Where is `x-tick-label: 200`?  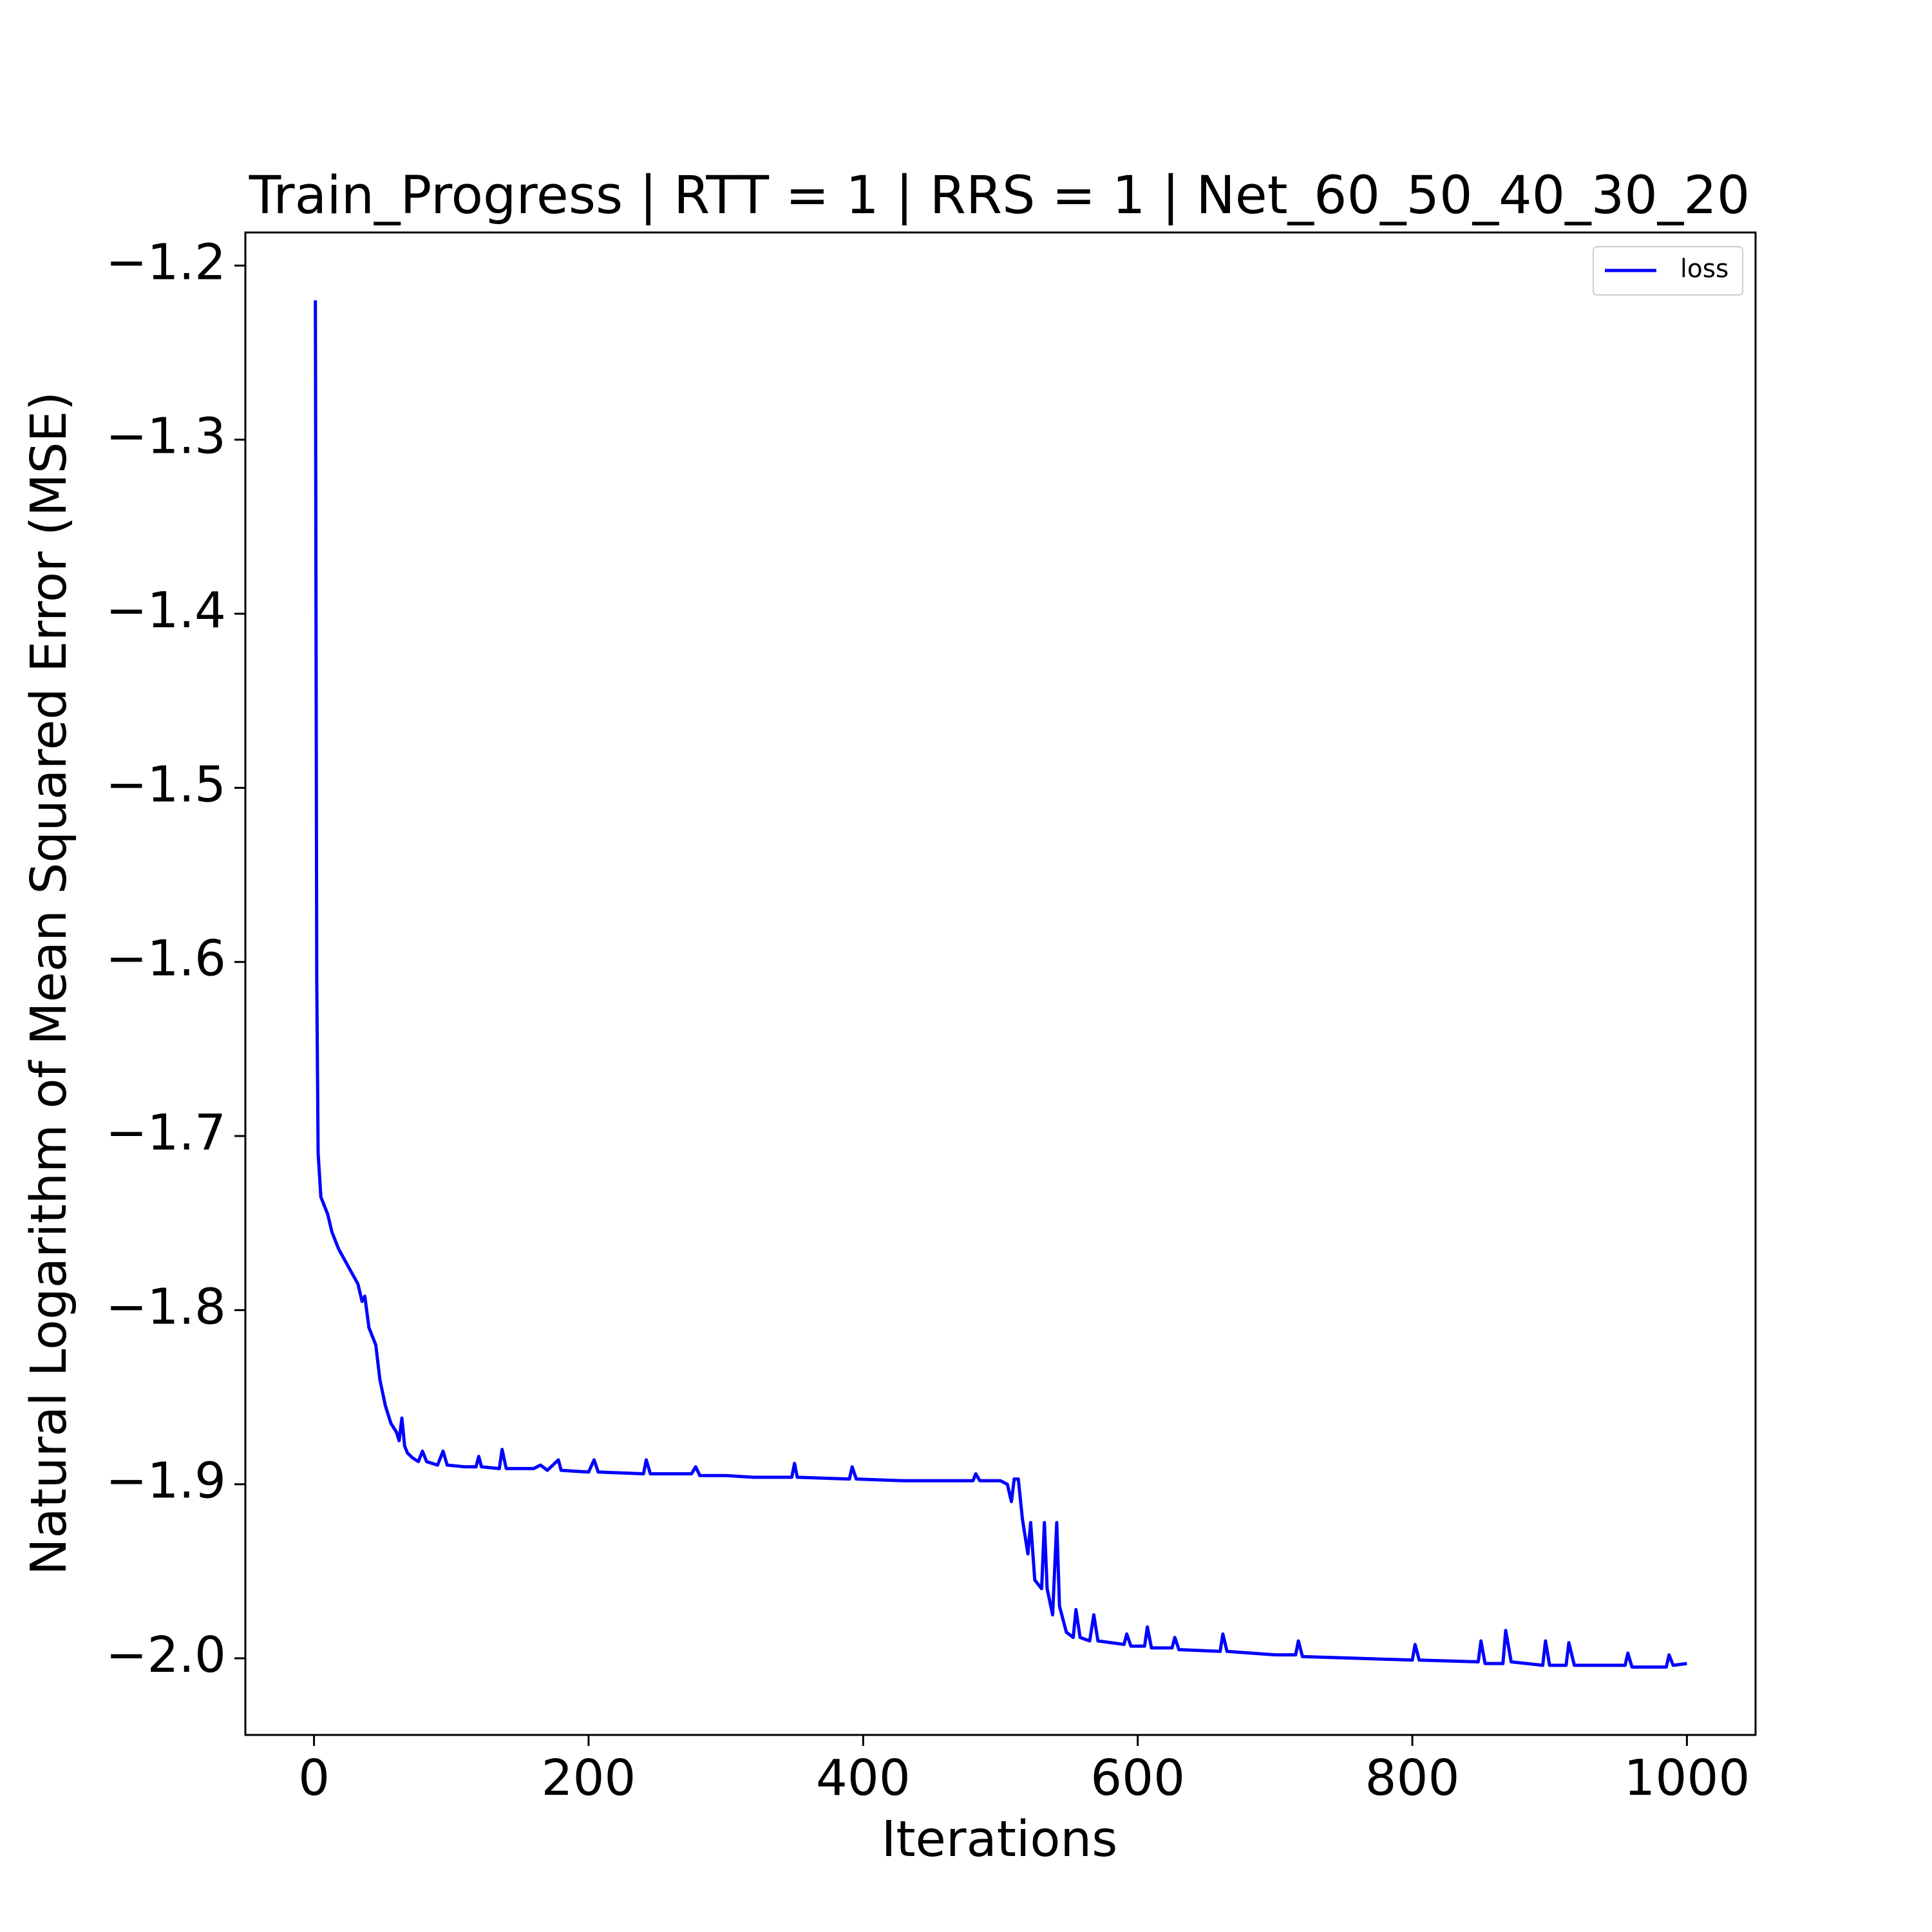 x-tick-label: 200 is located at coordinates (588, 1779).